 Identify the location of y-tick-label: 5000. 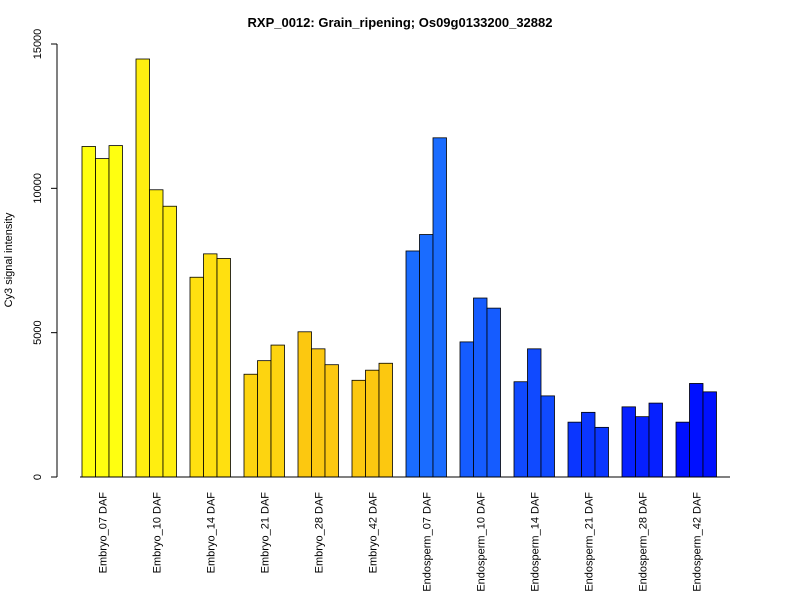
(38, 332).